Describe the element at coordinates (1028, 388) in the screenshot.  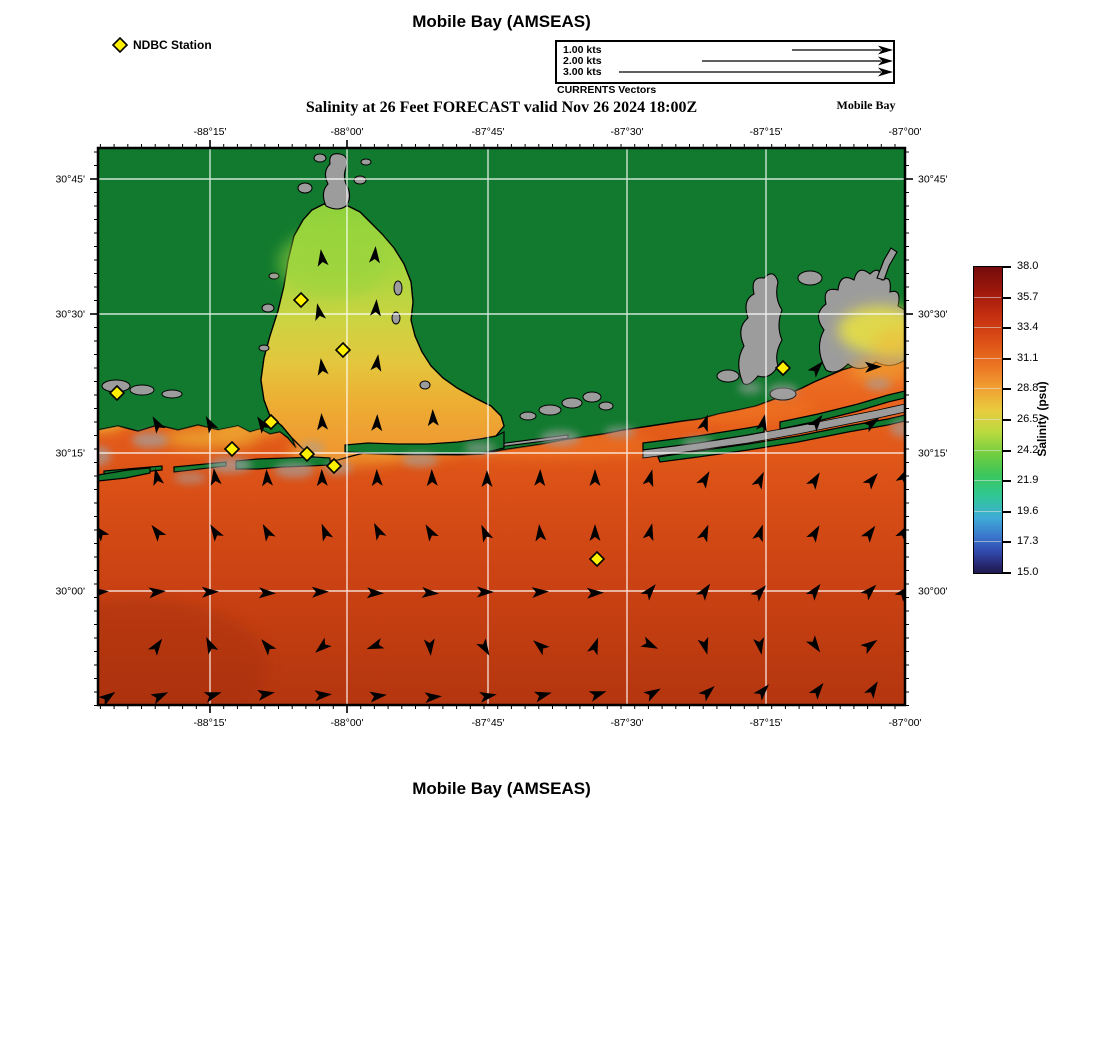
I see `colorbar-tick-label: 28.8` at that location.